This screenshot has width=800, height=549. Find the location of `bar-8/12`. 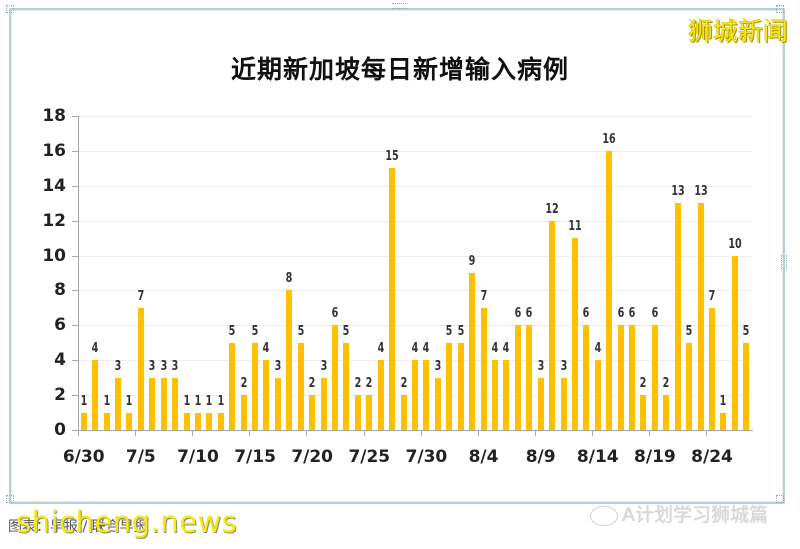

bar-8/12 is located at coordinates (574, 334).